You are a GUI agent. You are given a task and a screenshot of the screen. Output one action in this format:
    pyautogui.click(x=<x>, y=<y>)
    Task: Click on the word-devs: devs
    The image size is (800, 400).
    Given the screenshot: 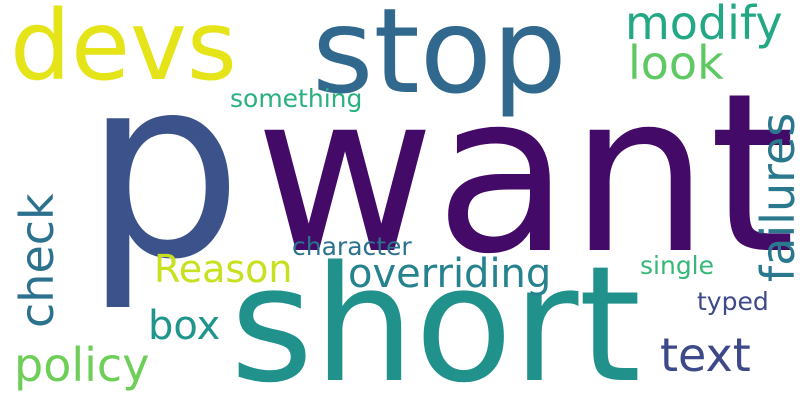 What is the action you would take?
    pyautogui.click(x=123, y=51)
    